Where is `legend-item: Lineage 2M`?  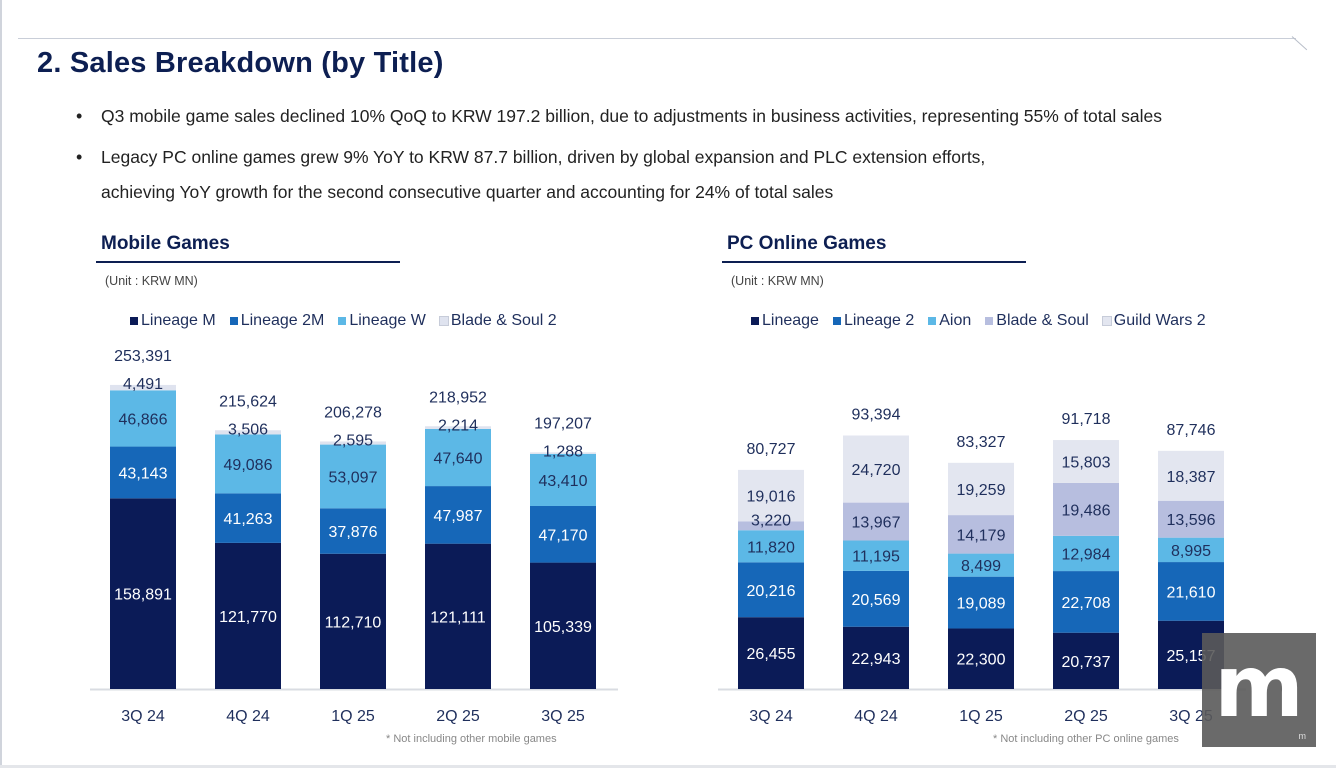
legend-item: Lineage 2M is located at coordinates (277, 321).